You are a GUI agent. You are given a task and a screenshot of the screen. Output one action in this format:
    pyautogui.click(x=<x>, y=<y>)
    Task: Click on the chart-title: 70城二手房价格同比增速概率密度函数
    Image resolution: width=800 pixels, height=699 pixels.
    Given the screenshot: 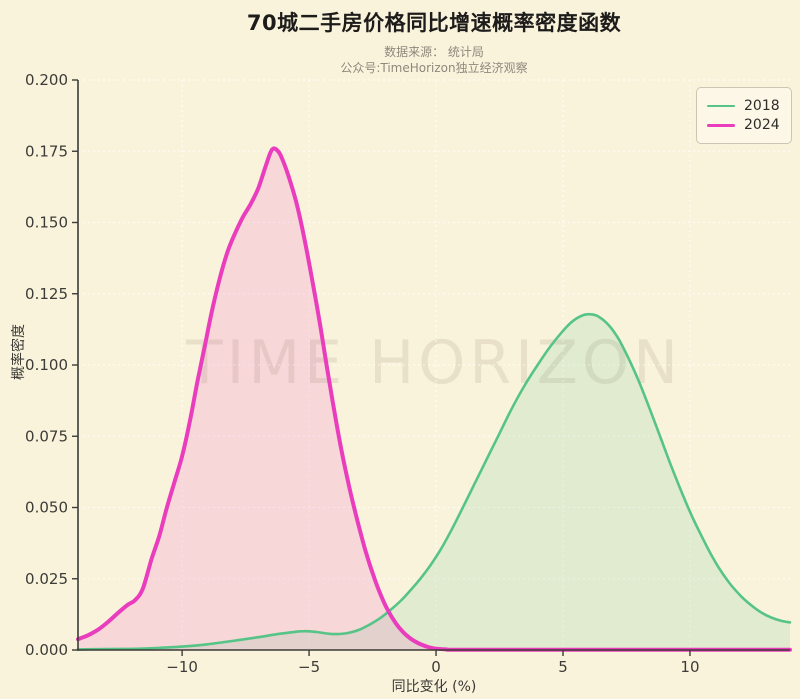 What is the action you would take?
    pyautogui.click(x=434, y=23)
    